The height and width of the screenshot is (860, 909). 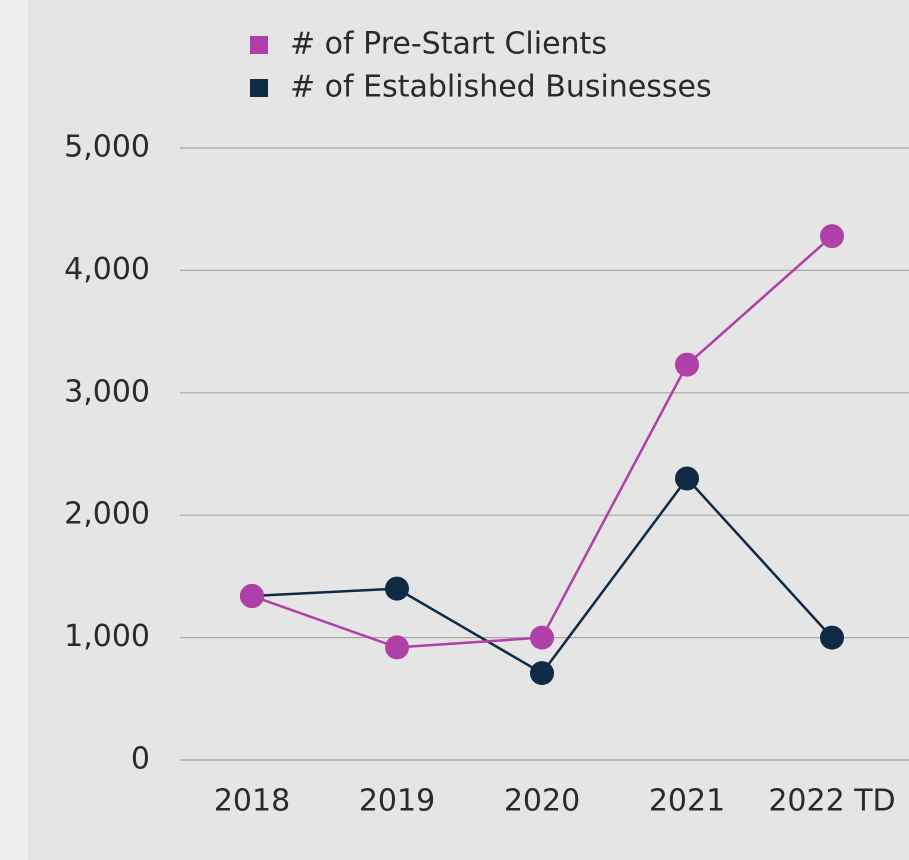 I want to click on y-tick-label: 1,000, so click(x=107, y=636).